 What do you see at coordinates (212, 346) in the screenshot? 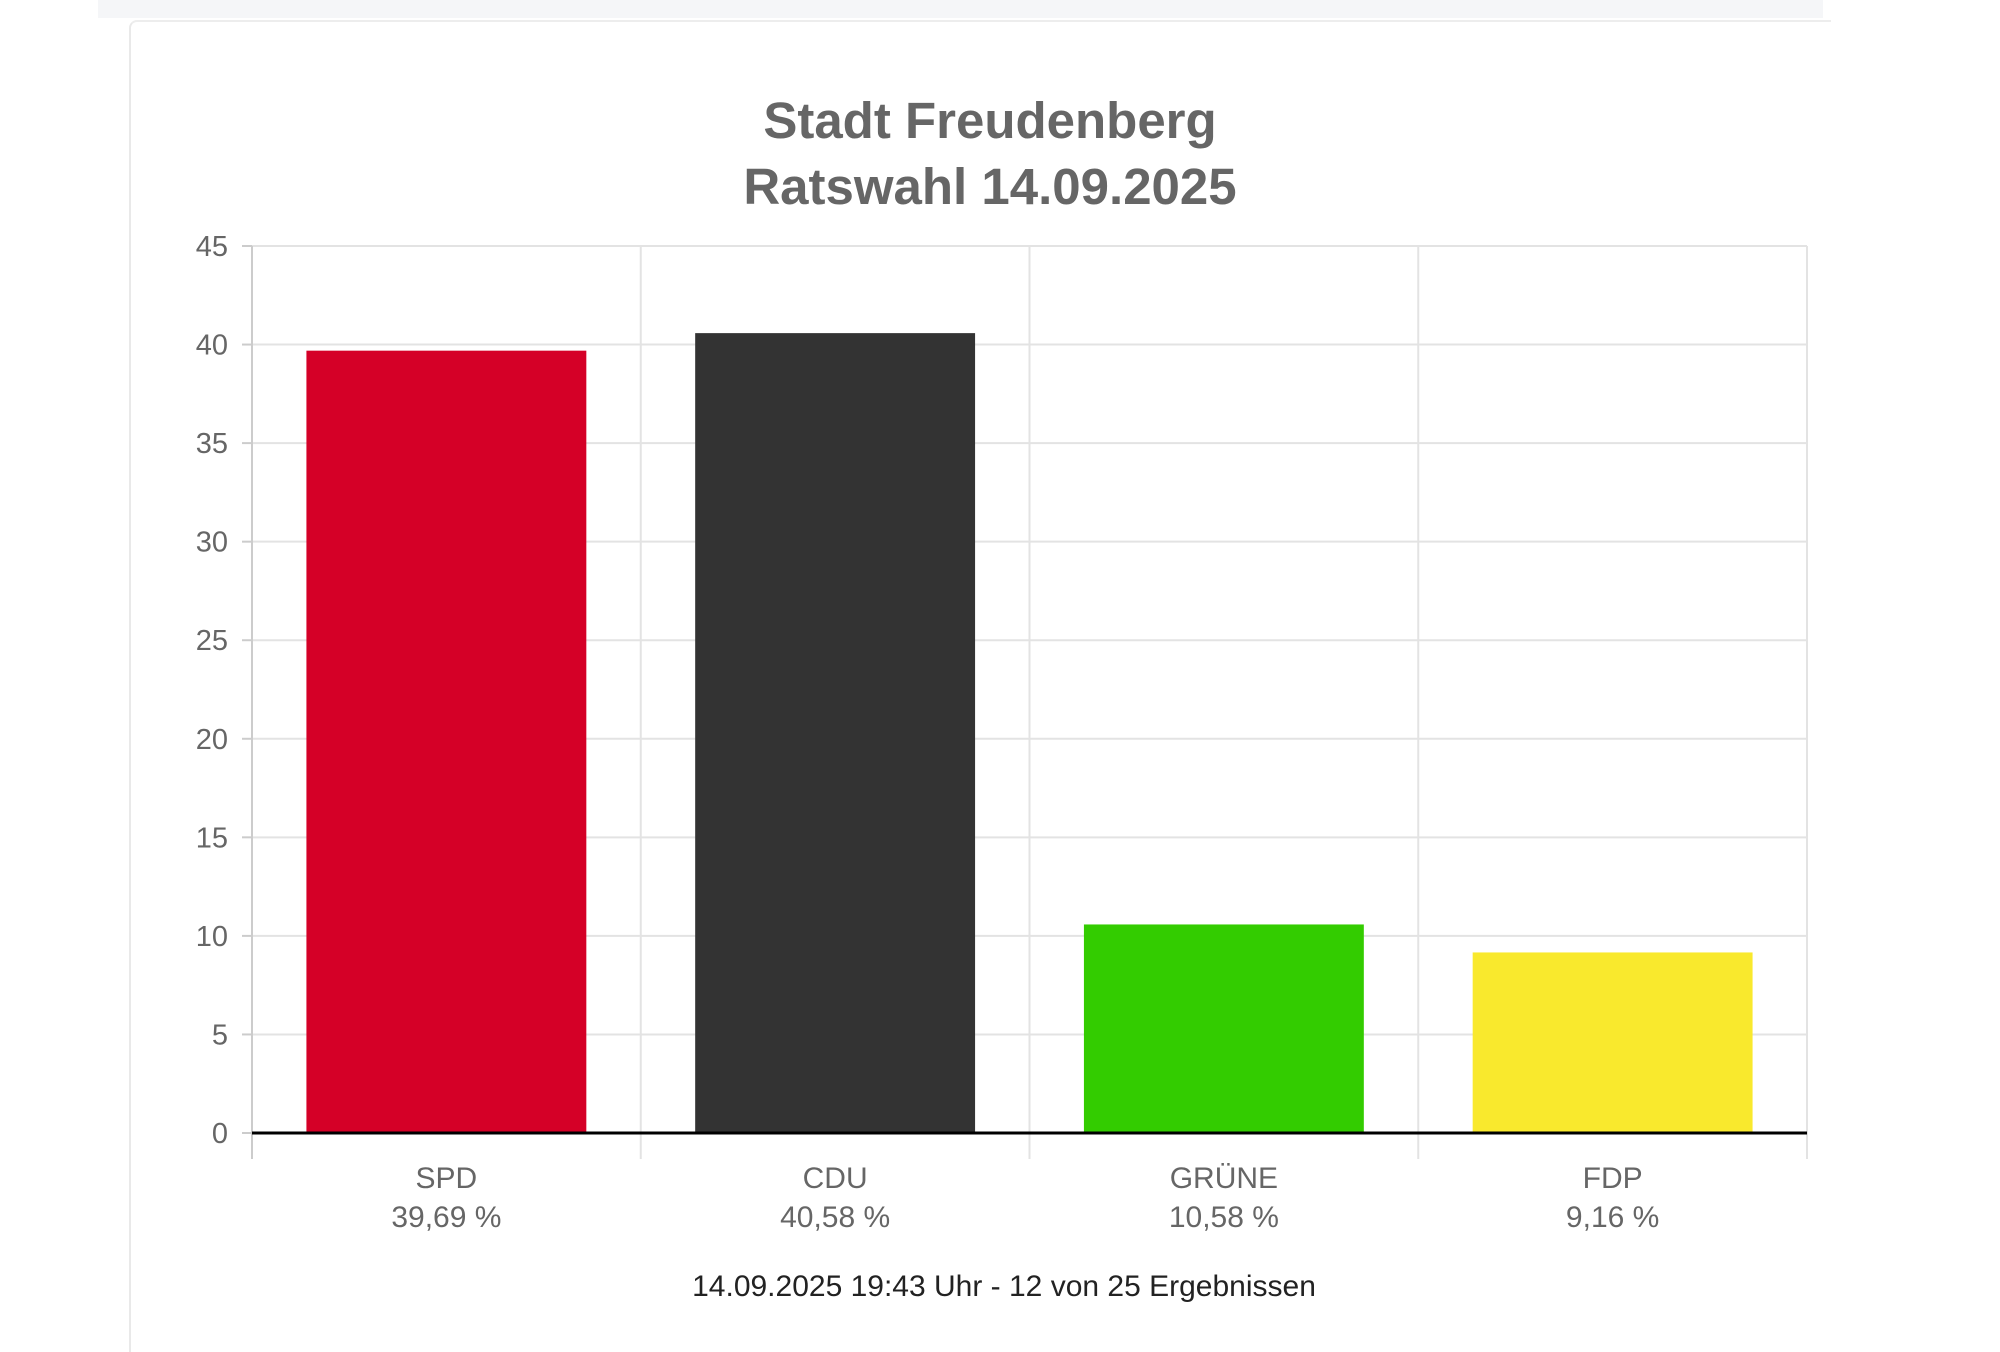
I see `ytick-label-40: 40` at bounding box center [212, 346].